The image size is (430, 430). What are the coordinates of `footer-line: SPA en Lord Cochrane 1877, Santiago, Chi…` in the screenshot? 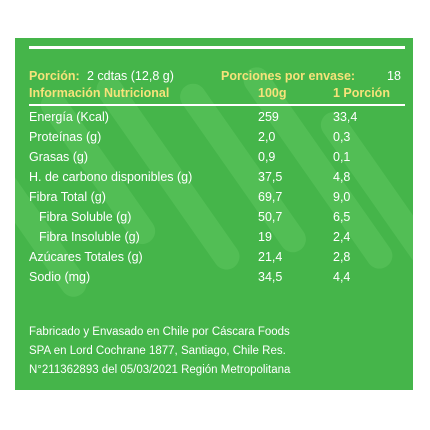 It's located at (157, 351).